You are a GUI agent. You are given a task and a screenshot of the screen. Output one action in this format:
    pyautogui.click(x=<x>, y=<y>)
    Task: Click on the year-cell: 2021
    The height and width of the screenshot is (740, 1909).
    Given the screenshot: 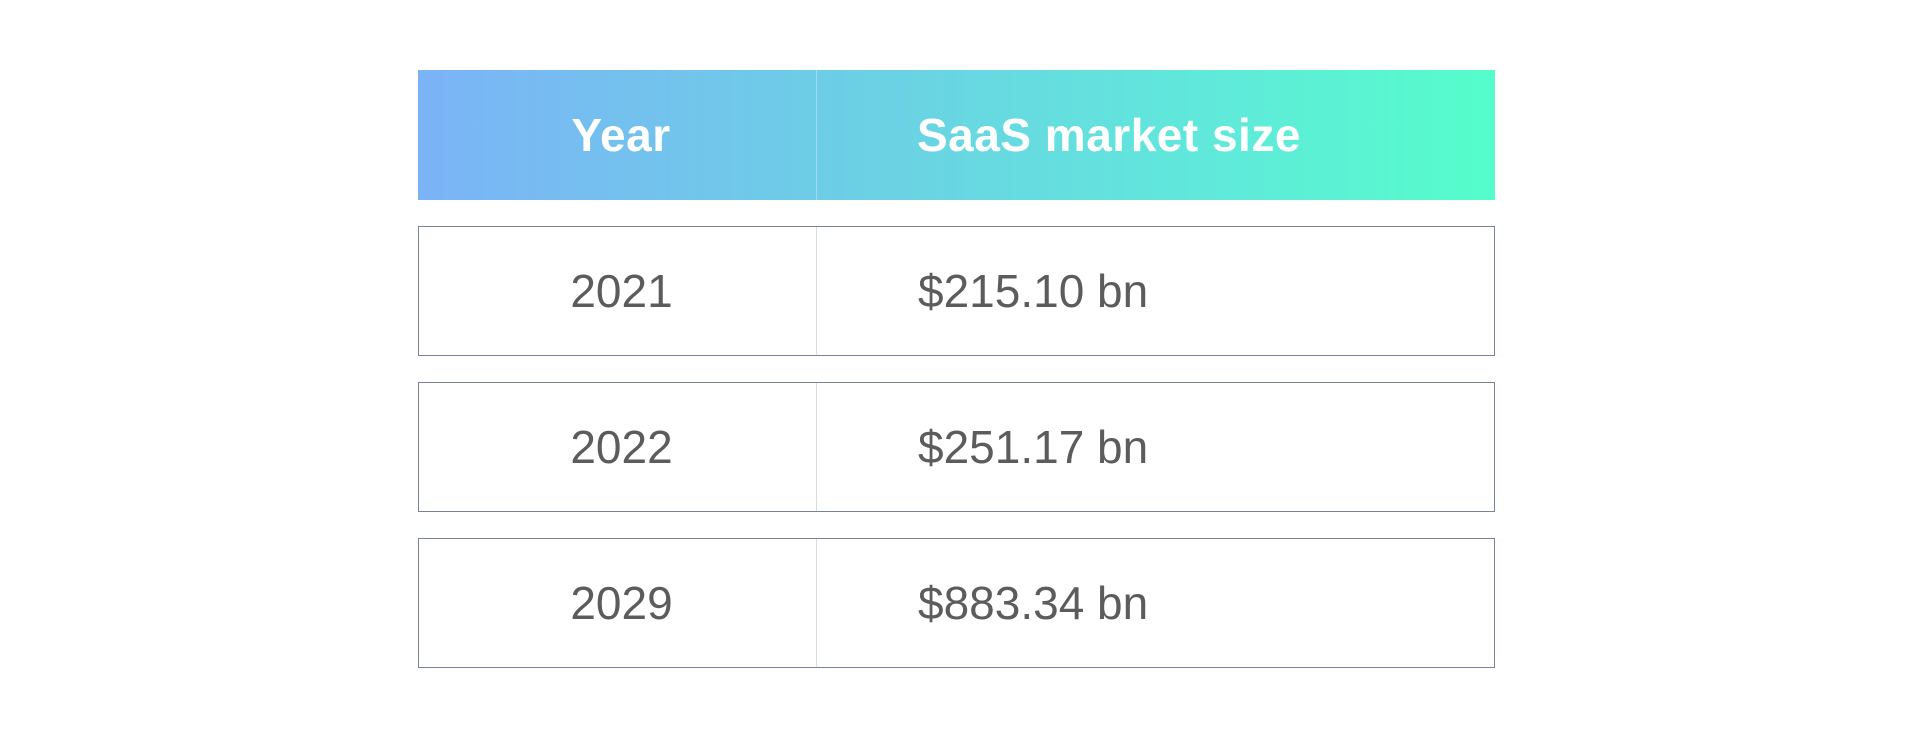 What is the action you would take?
    pyautogui.click(x=621, y=291)
    